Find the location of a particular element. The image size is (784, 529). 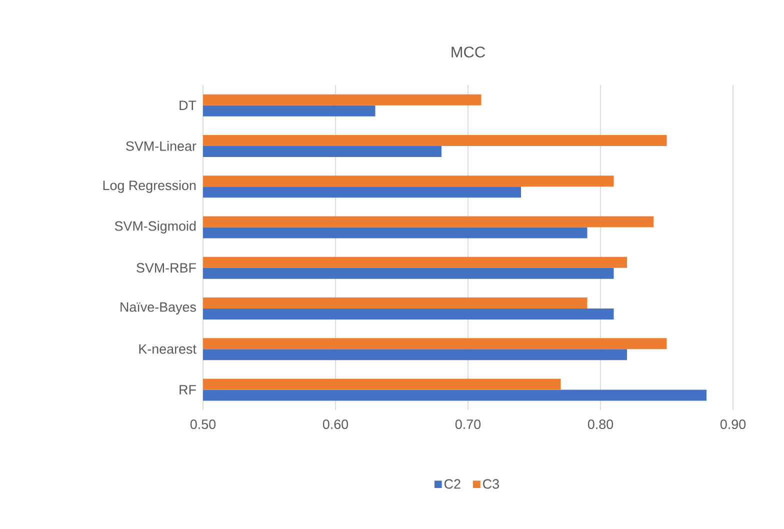

y-tick-label: Log Regression is located at coordinates (149, 186).